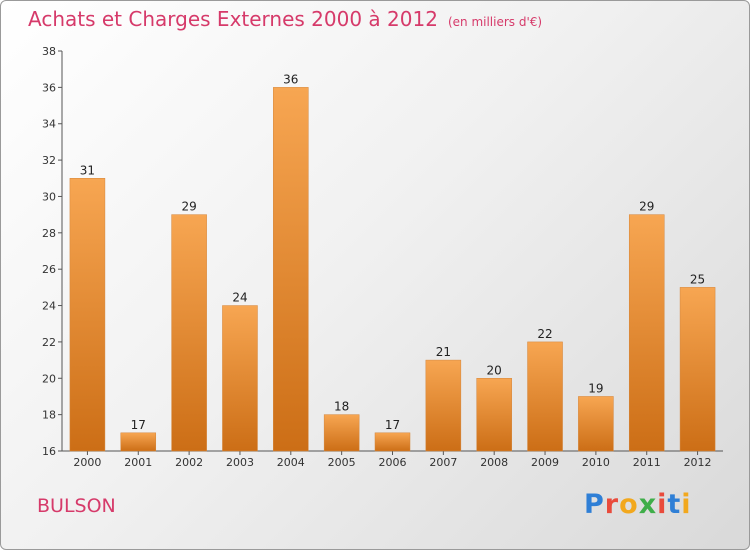 The image size is (750, 550). I want to click on y-tick-label: 20, so click(49, 378).